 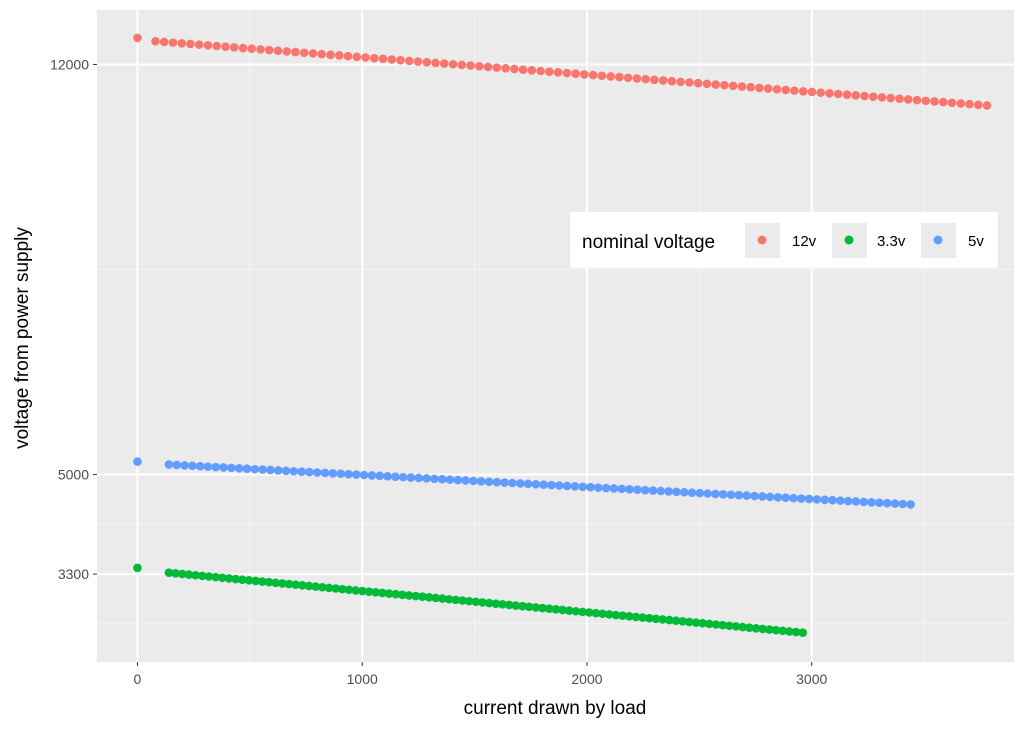 I want to click on y-tick-label: 5000, so click(x=73, y=475).